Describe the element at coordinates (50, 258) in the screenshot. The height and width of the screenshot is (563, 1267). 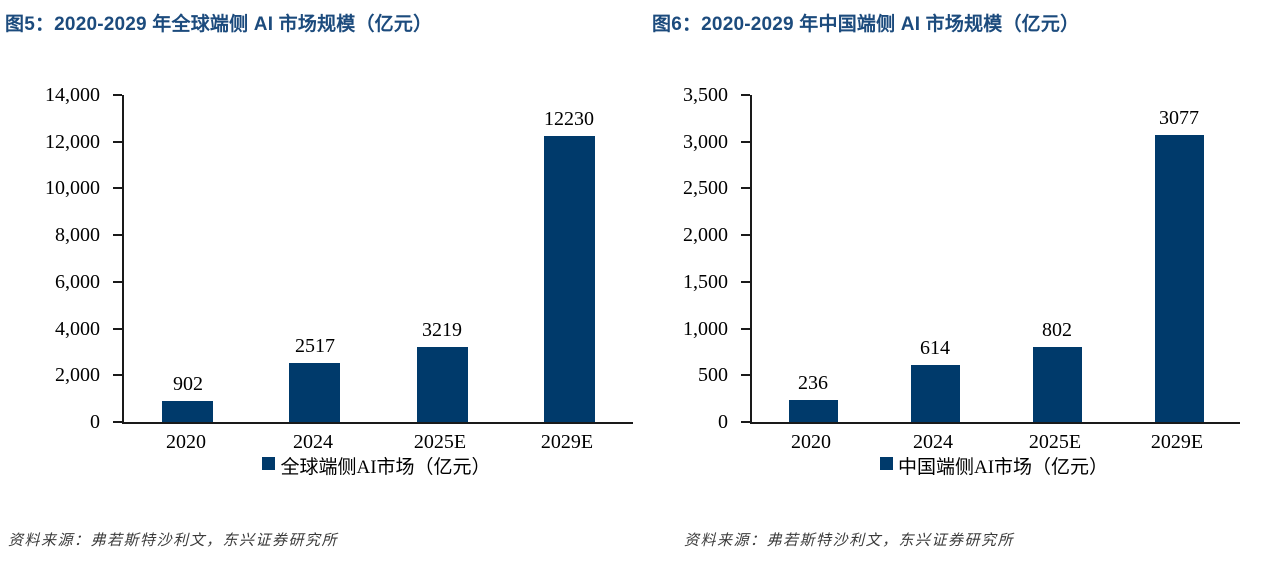
I see `y-axis-global: 0 2,000 4,000 6,000 8,000 10,000 12,000 14,000` at that location.